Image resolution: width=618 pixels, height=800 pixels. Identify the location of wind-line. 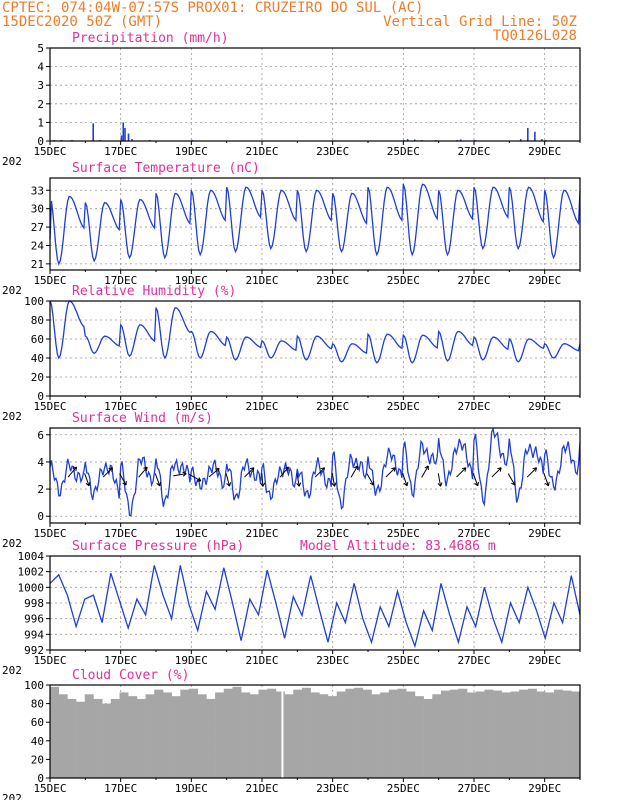
(315, 471).